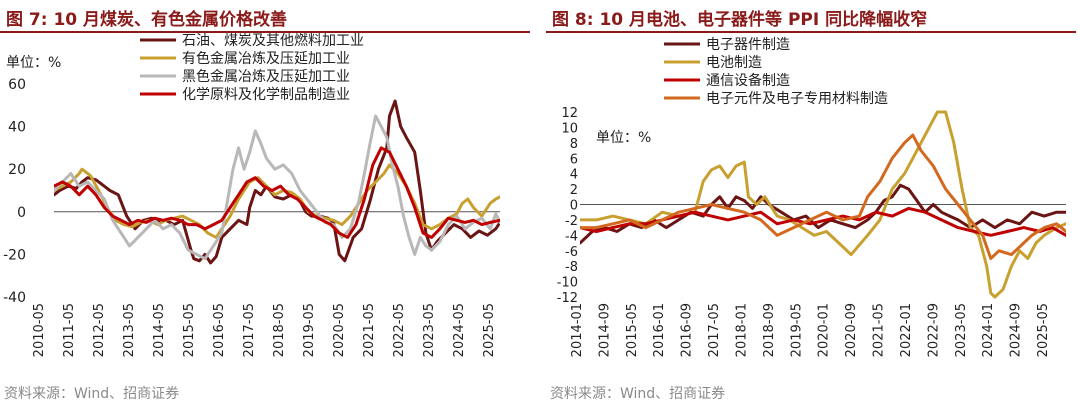 The height and width of the screenshot is (411, 1080). Describe the element at coordinates (273, 40) in the screenshot. I see `legend-label: 石油、煤炭及其他燃料加工业` at that location.